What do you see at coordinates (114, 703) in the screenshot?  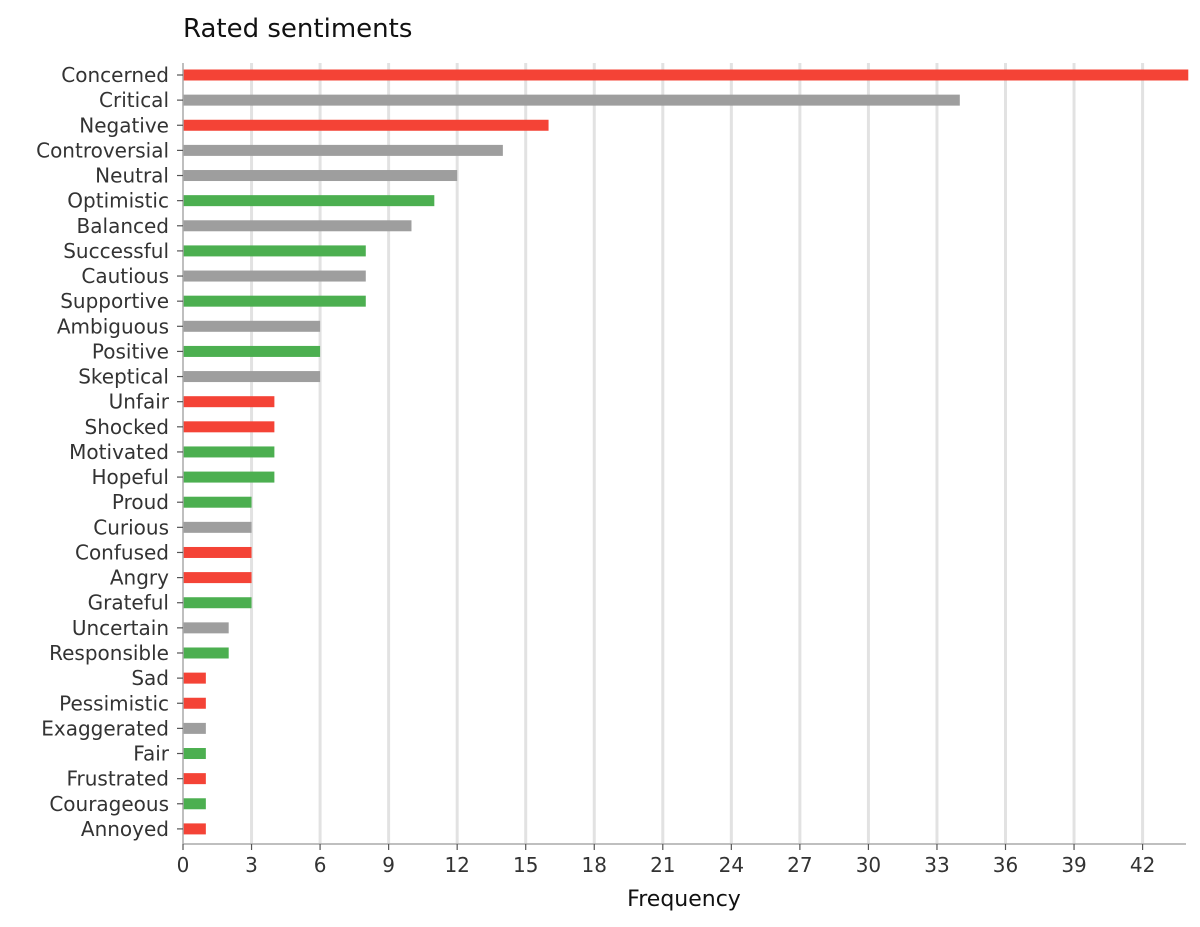 I see `category-label: Pessimistic` at bounding box center [114, 703].